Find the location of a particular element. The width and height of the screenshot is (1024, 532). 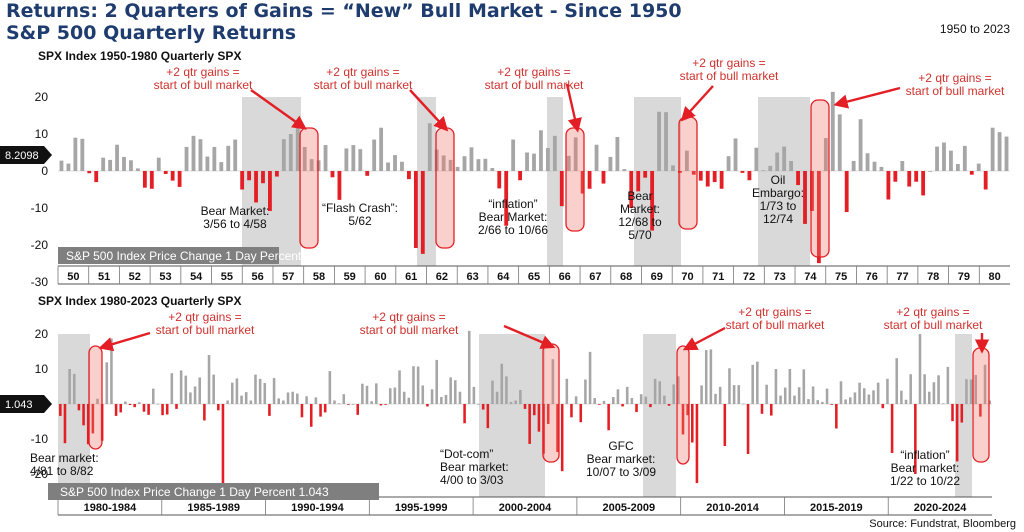

y-tick-label: -20 is located at coordinates (40, 474).